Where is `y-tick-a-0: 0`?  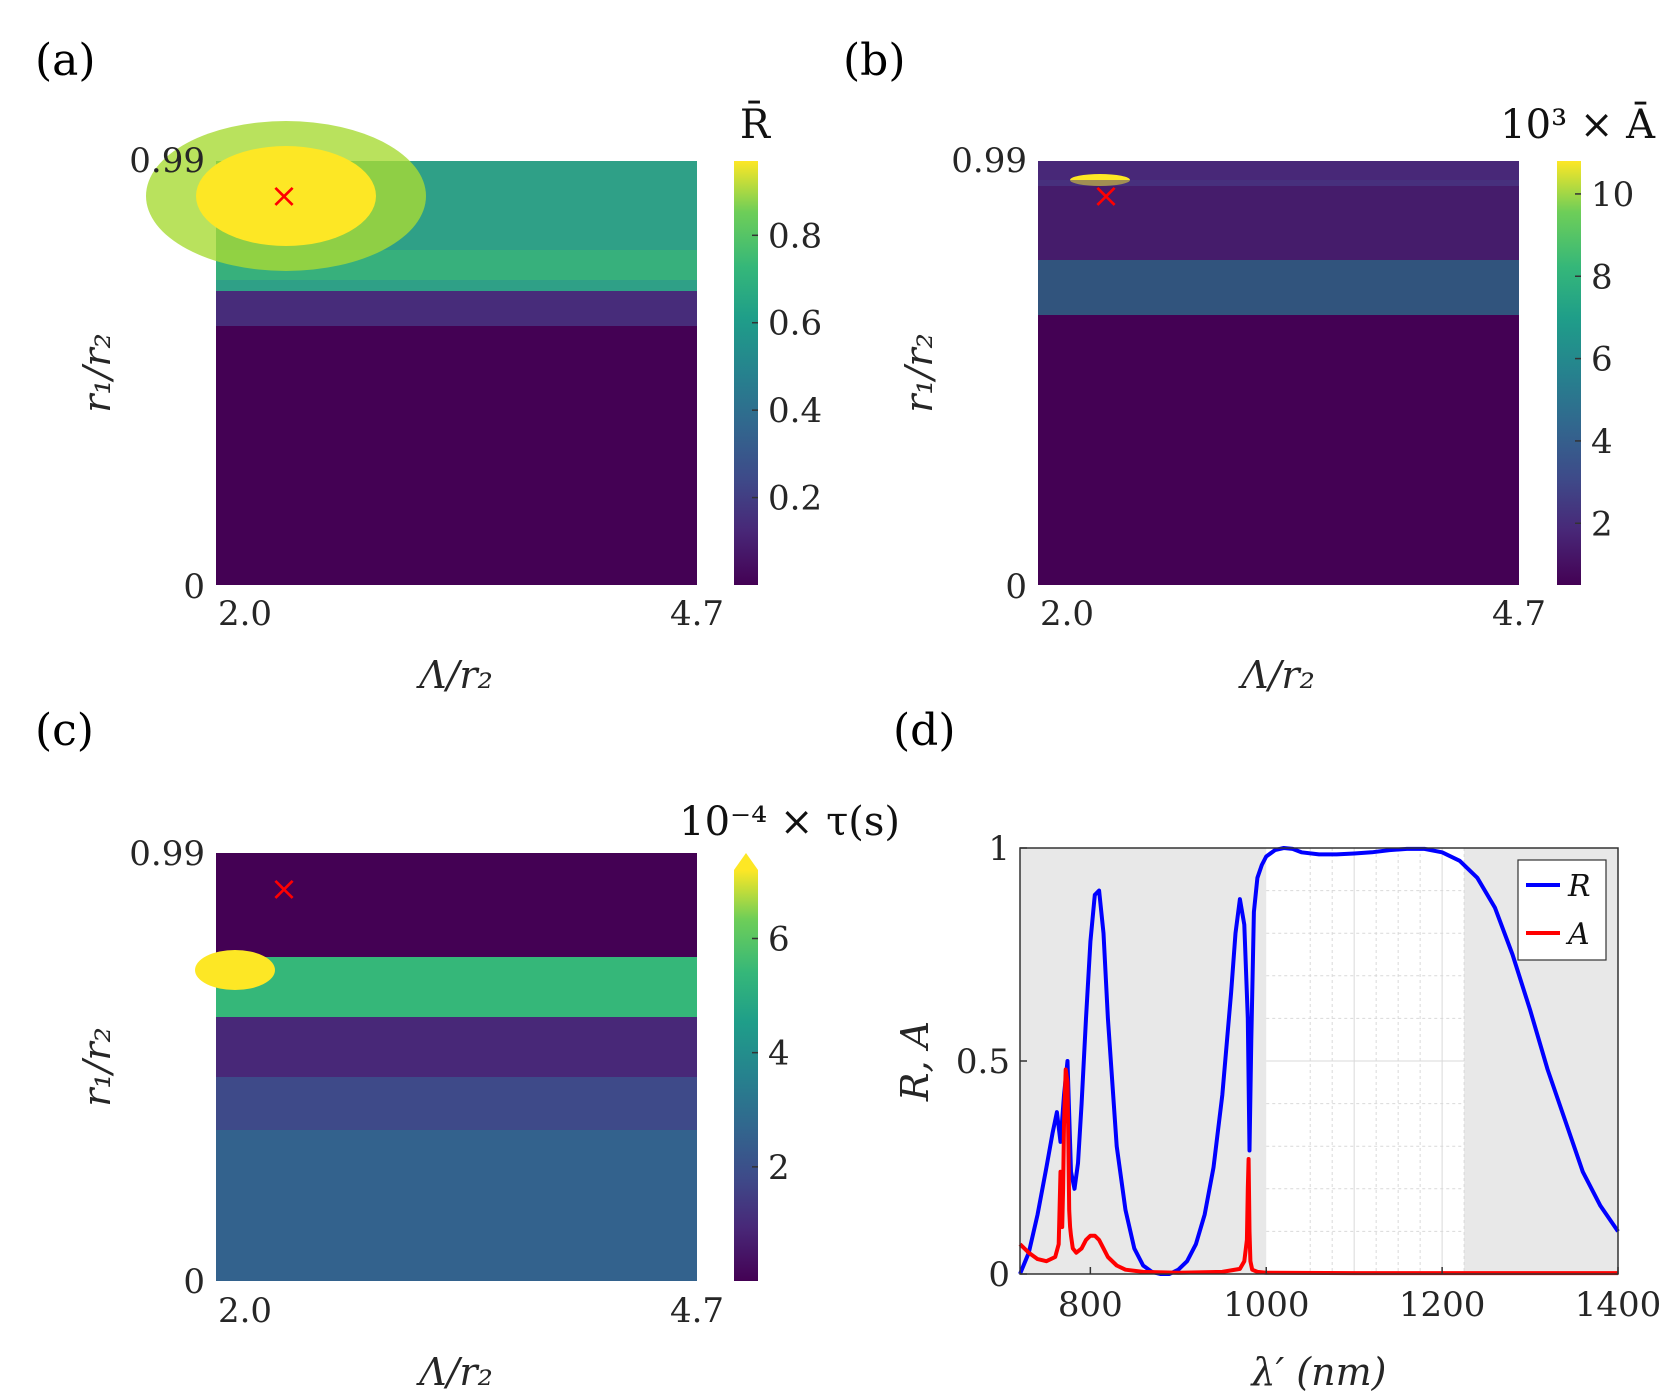 y-tick-a-0: 0 is located at coordinates (194, 587).